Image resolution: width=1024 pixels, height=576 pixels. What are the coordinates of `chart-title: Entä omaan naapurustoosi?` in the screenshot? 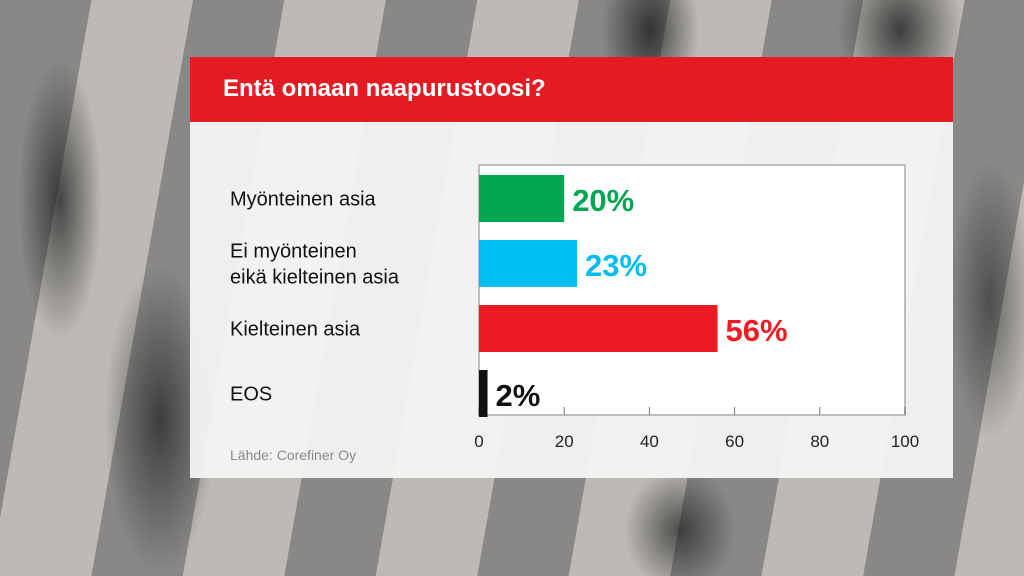 It's located at (384, 88).